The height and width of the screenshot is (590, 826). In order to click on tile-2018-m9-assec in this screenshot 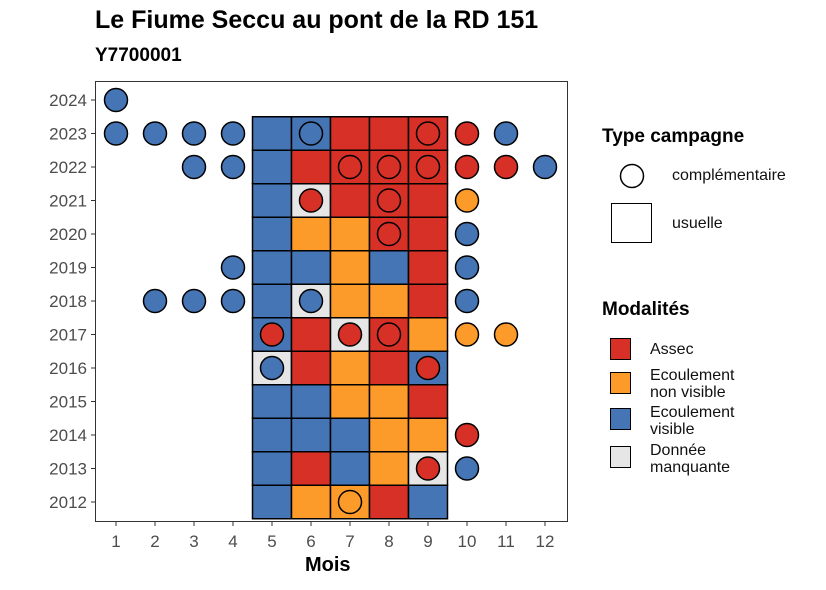, I will do `click(428, 301)`.